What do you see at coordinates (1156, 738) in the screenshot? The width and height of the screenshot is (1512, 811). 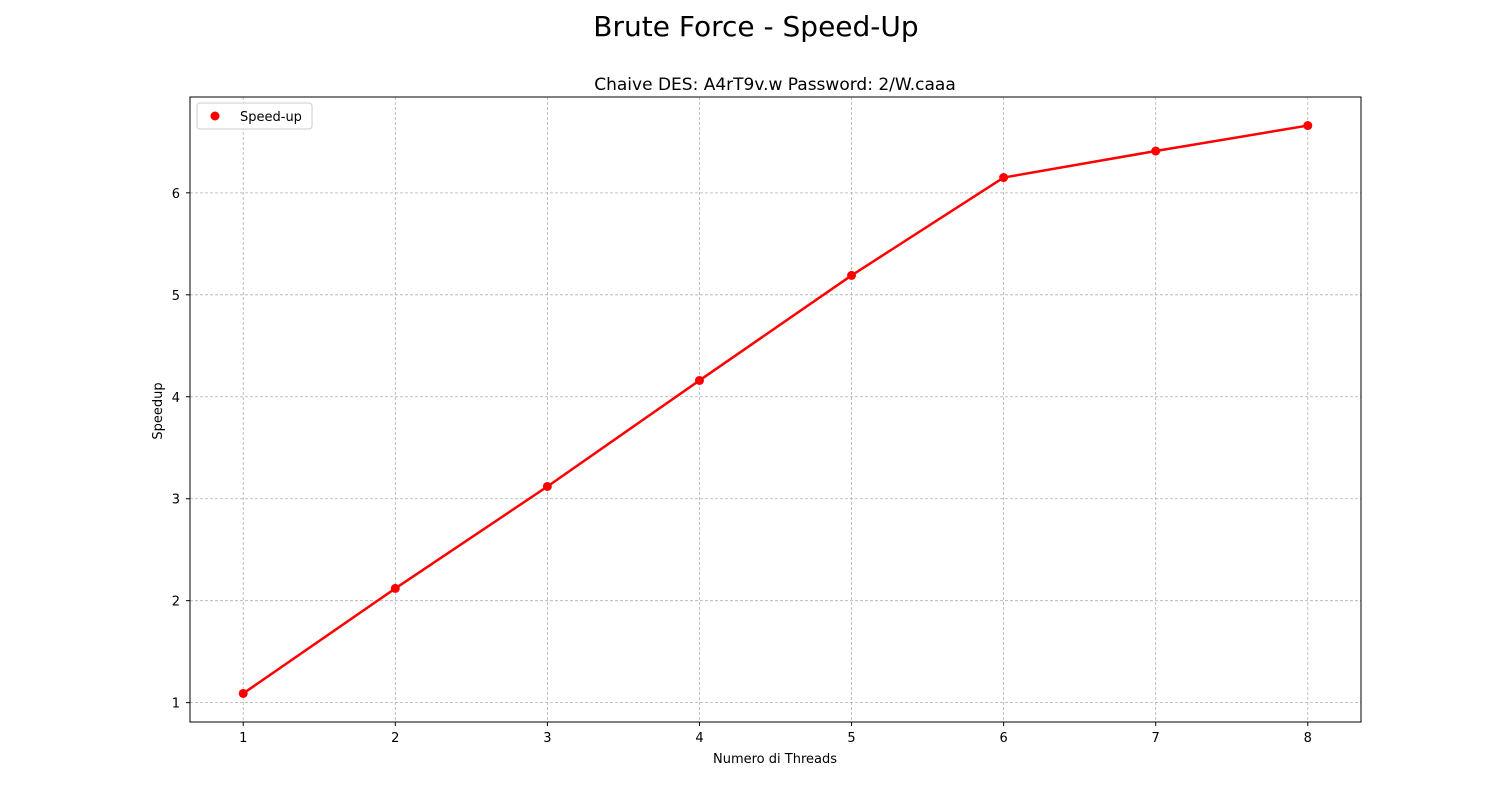 I see `x-tick-label: 7` at bounding box center [1156, 738].